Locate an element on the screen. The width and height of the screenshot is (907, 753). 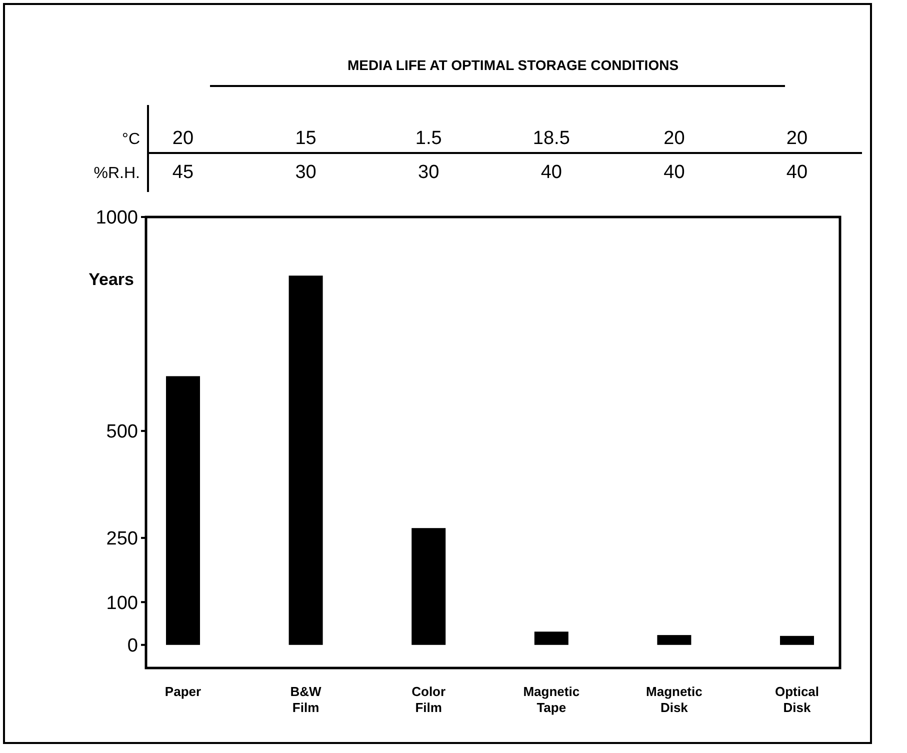
y-axis-title: Years is located at coordinates (111, 279).